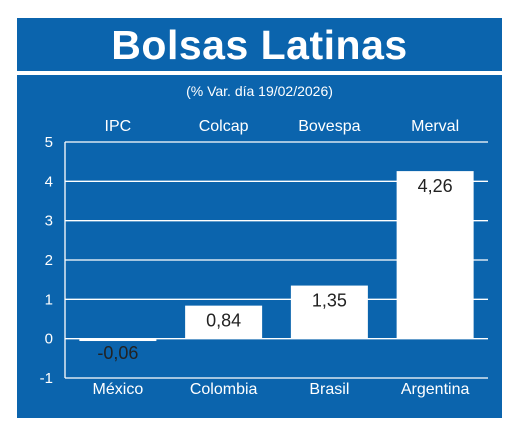  I want to click on y-tick-label: 4, so click(49, 181).